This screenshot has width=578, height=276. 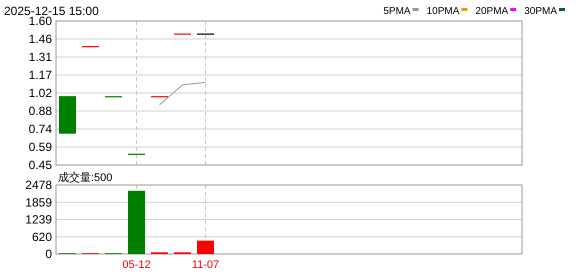 What do you see at coordinates (492, 11) in the screenshot?
I see `legend-label: 20PMA` at bounding box center [492, 11].